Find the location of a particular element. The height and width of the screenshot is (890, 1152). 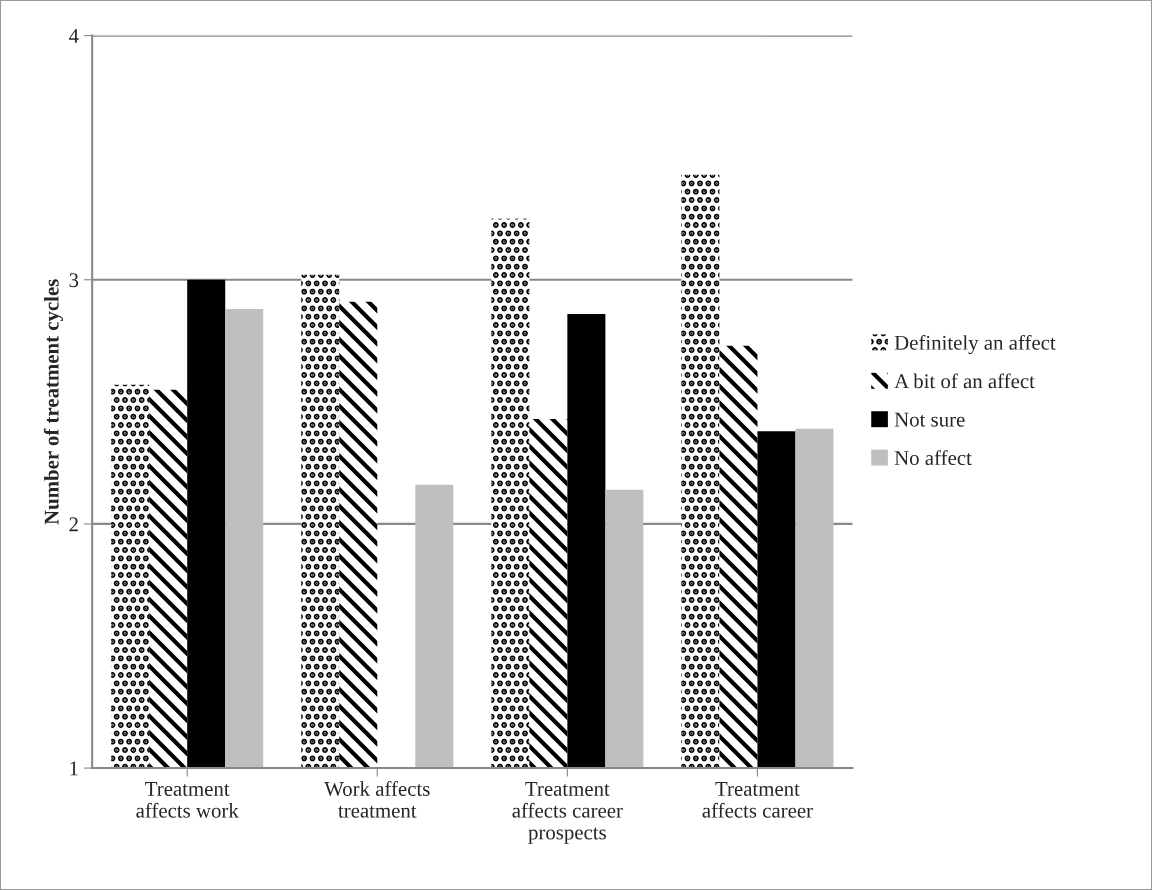

y-tick-label: 2 is located at coordinates (73, 524).